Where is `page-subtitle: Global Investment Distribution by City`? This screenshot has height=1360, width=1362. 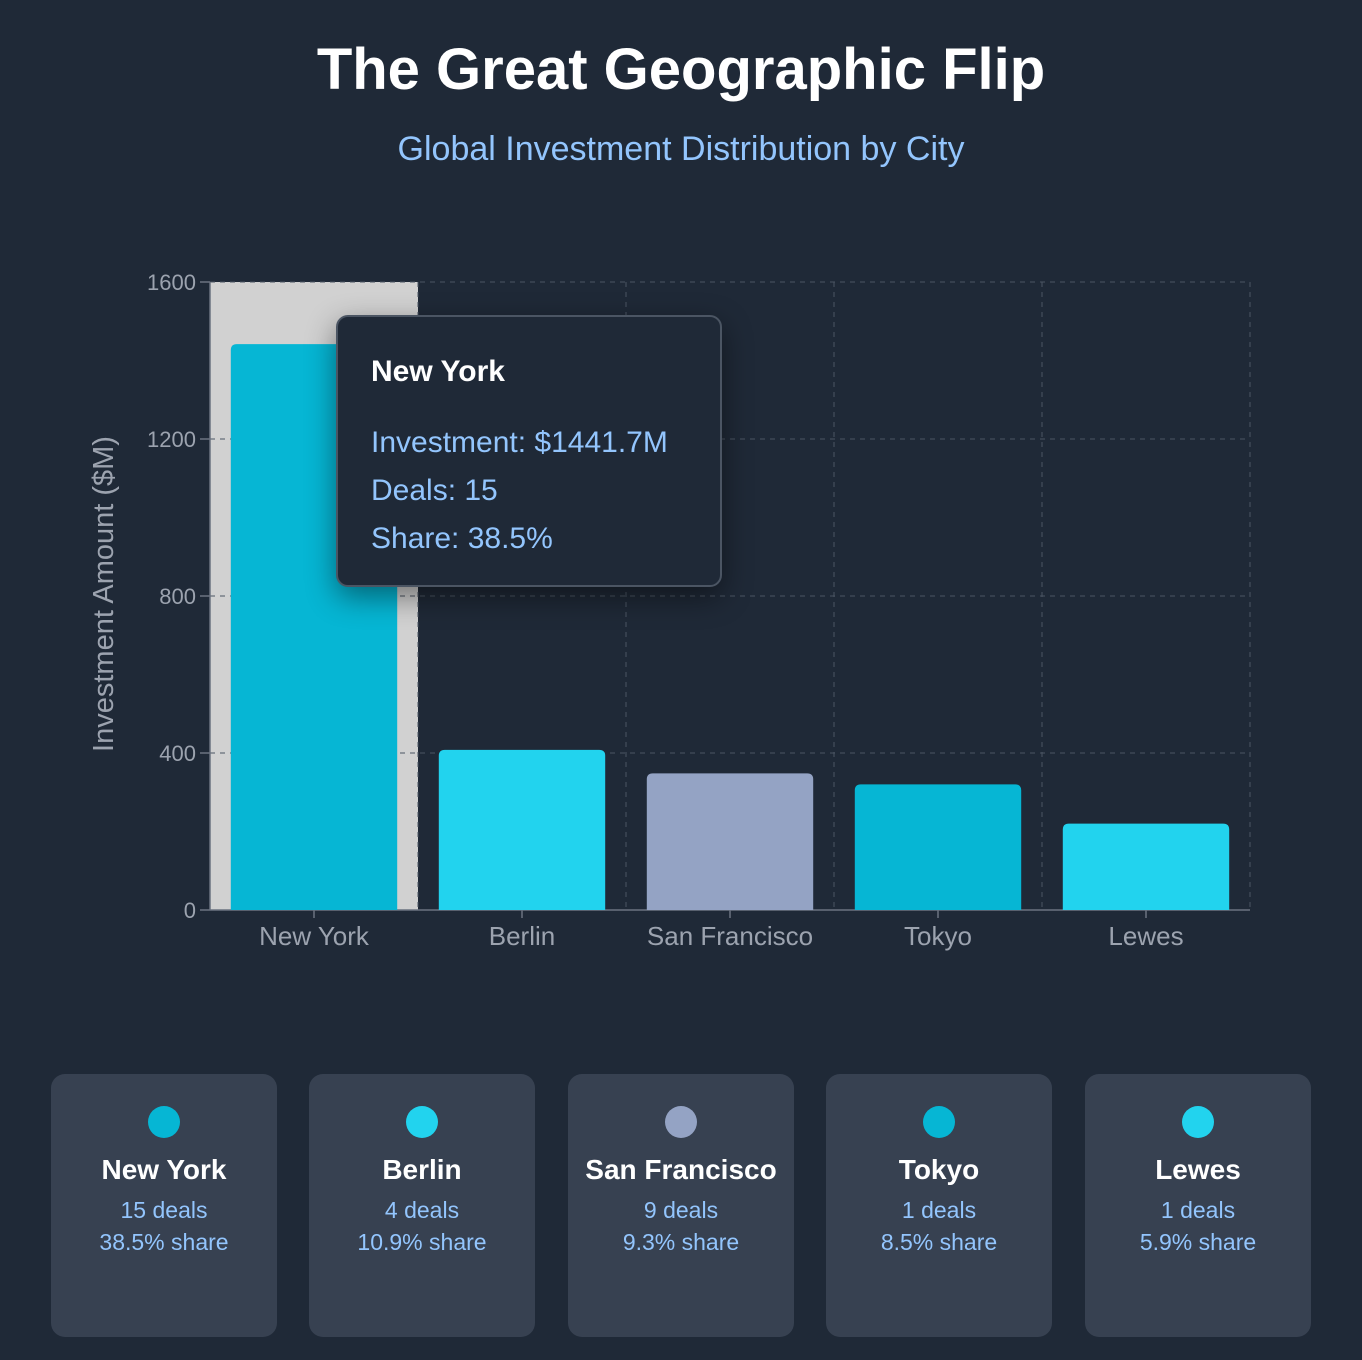
page-subtitle: Global Investment Distribution by City is located at coordinates (681, 149).